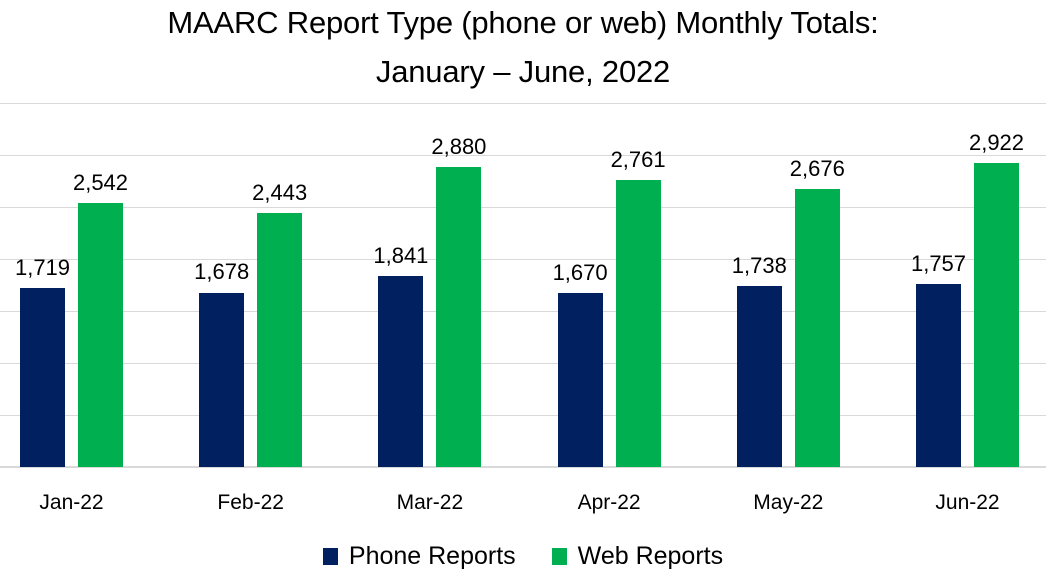 The height and width of the screenshot is (580, 1046). Describe the element at coordinates (430, 502) in the screenshot. I see `x-tick-label: Mar-22` at that location.